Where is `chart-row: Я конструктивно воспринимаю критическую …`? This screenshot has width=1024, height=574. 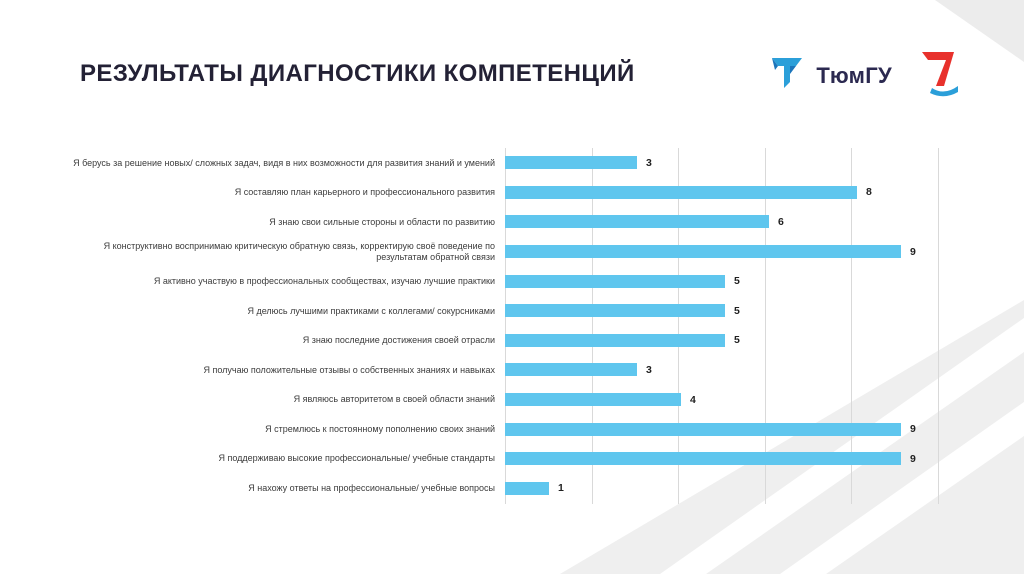 chart-row: Я конструктивно воспринимаю критическую … is located at coordinates (505, 252).